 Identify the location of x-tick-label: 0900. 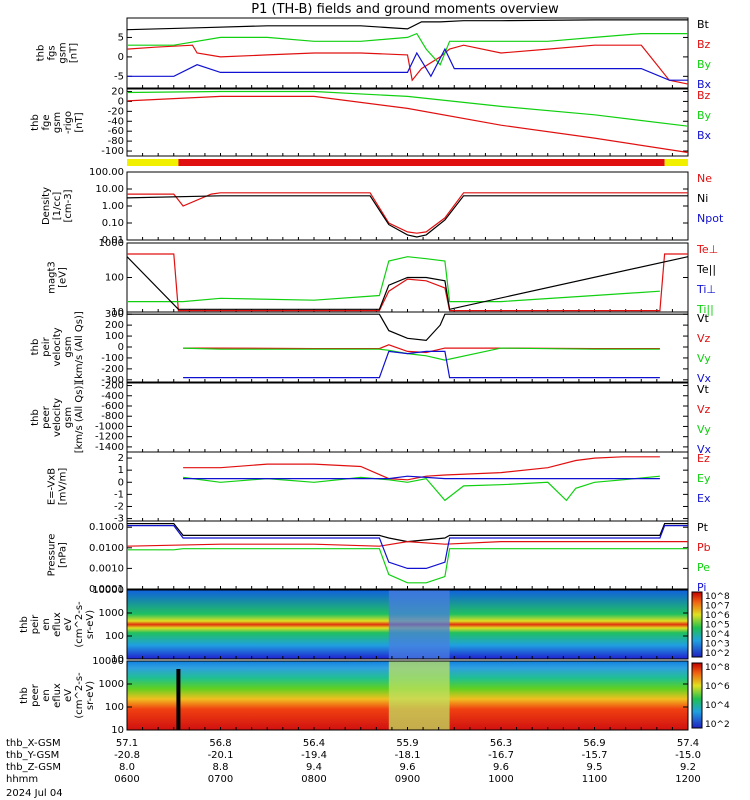
(407, 779).